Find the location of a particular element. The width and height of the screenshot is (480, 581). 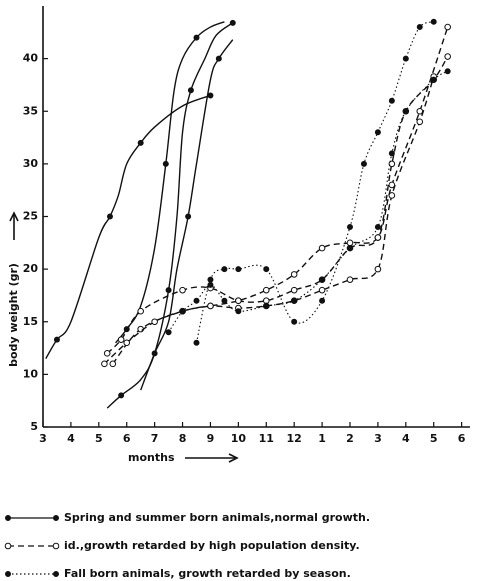

y-tick-label: 25 is located at coordinates (30, 216).